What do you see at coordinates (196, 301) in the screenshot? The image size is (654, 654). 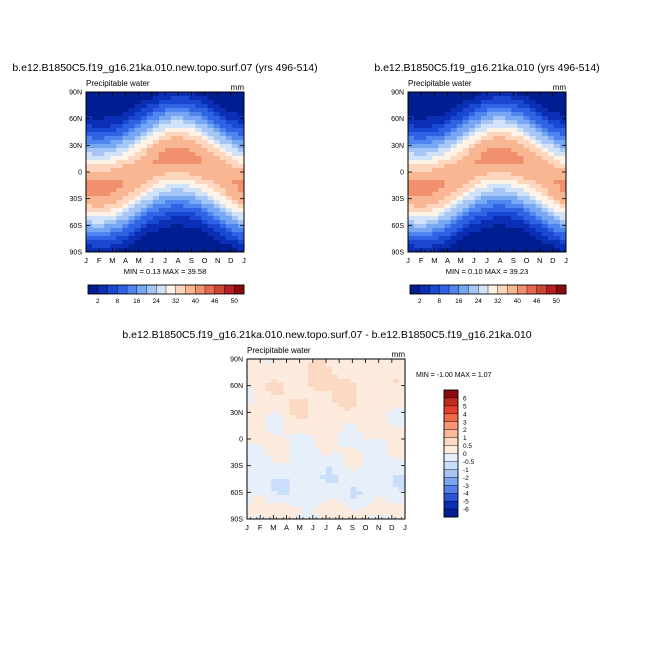 I see `colorbar-label: 40` at bounding box center [196, 301].